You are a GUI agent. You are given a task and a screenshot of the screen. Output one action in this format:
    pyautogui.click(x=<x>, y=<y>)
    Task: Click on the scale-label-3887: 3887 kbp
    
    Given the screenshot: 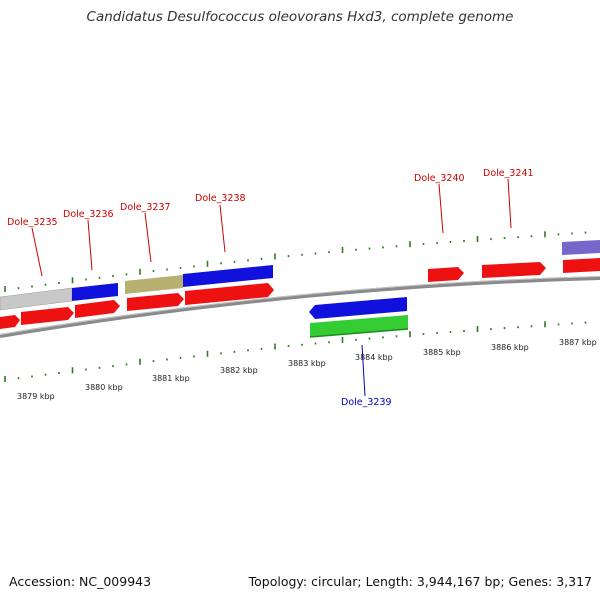 What is the action you would take?
    pyautogui.click(x=578, y=342)
    